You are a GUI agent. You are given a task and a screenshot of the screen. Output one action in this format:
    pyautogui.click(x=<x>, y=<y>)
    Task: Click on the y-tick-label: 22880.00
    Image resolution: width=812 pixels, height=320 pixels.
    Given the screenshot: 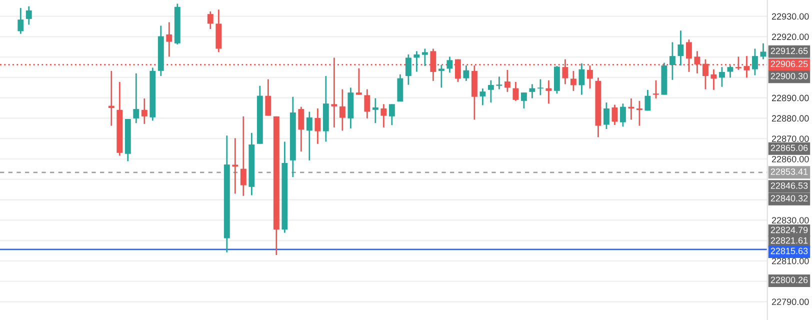 What is the action you would take?
    pyautogui.click(x=790, y=118)
    